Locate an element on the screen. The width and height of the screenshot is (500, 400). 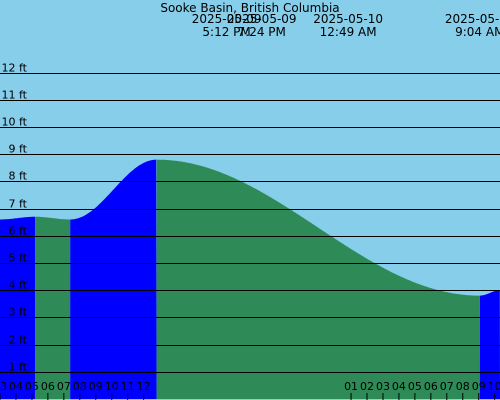
event-time-label: 5:12 PM is located at coordinates (226, 32).